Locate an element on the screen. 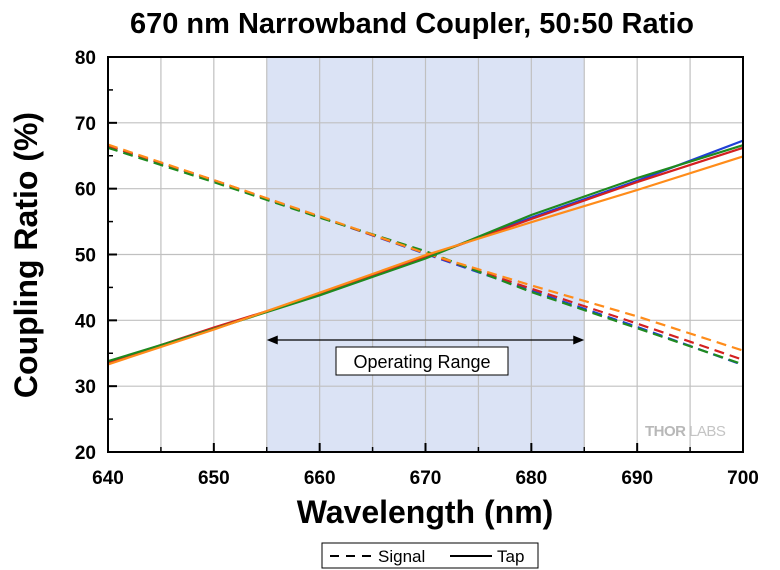 This screenshot has width=780, height=570. x-tick-label: 700 is located at coordinates (743, 478).